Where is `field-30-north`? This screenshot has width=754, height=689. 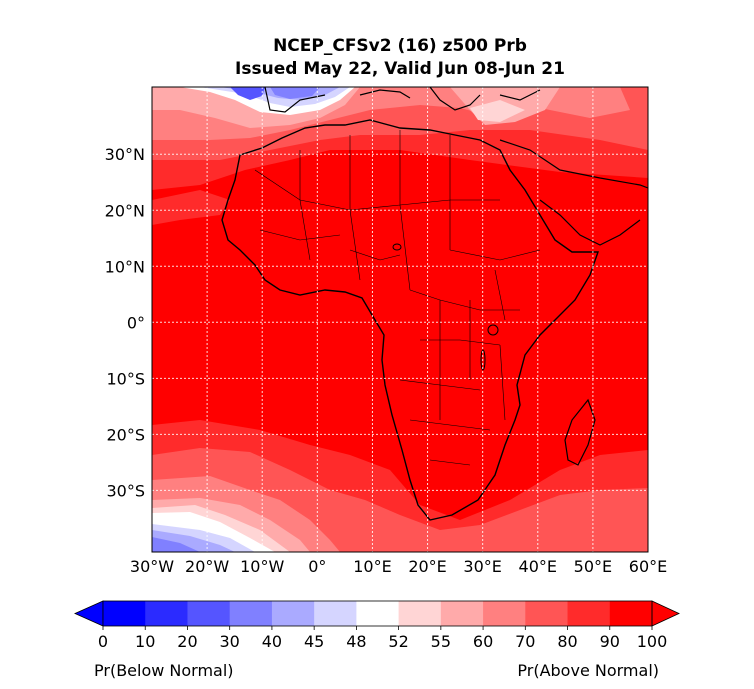 field-30-north is located at coordinates (295, 93).